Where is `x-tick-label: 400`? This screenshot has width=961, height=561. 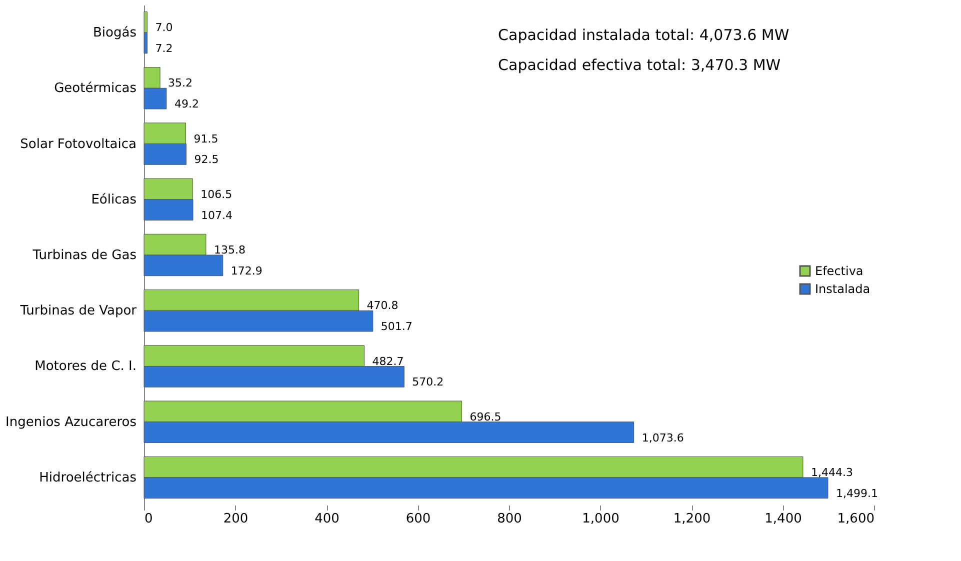
x-tick-label: 400 is located at coordinates (327, 519).